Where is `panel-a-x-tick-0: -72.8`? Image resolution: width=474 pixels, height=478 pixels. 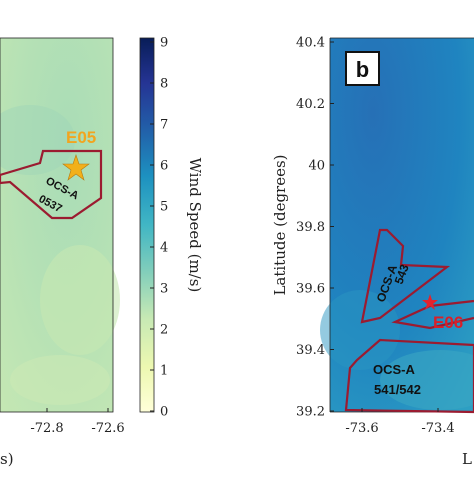 panel-a-x-tick-0: -72.8 is located at coordinates (46, 428).